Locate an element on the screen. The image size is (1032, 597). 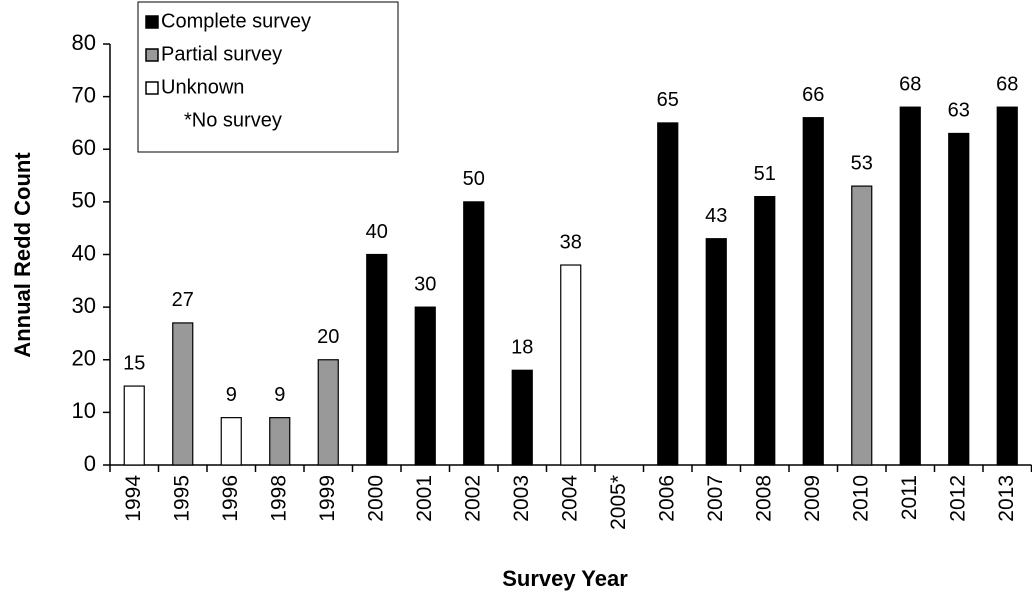
legend-label: Partial survey is located at coordinates (221, 54).